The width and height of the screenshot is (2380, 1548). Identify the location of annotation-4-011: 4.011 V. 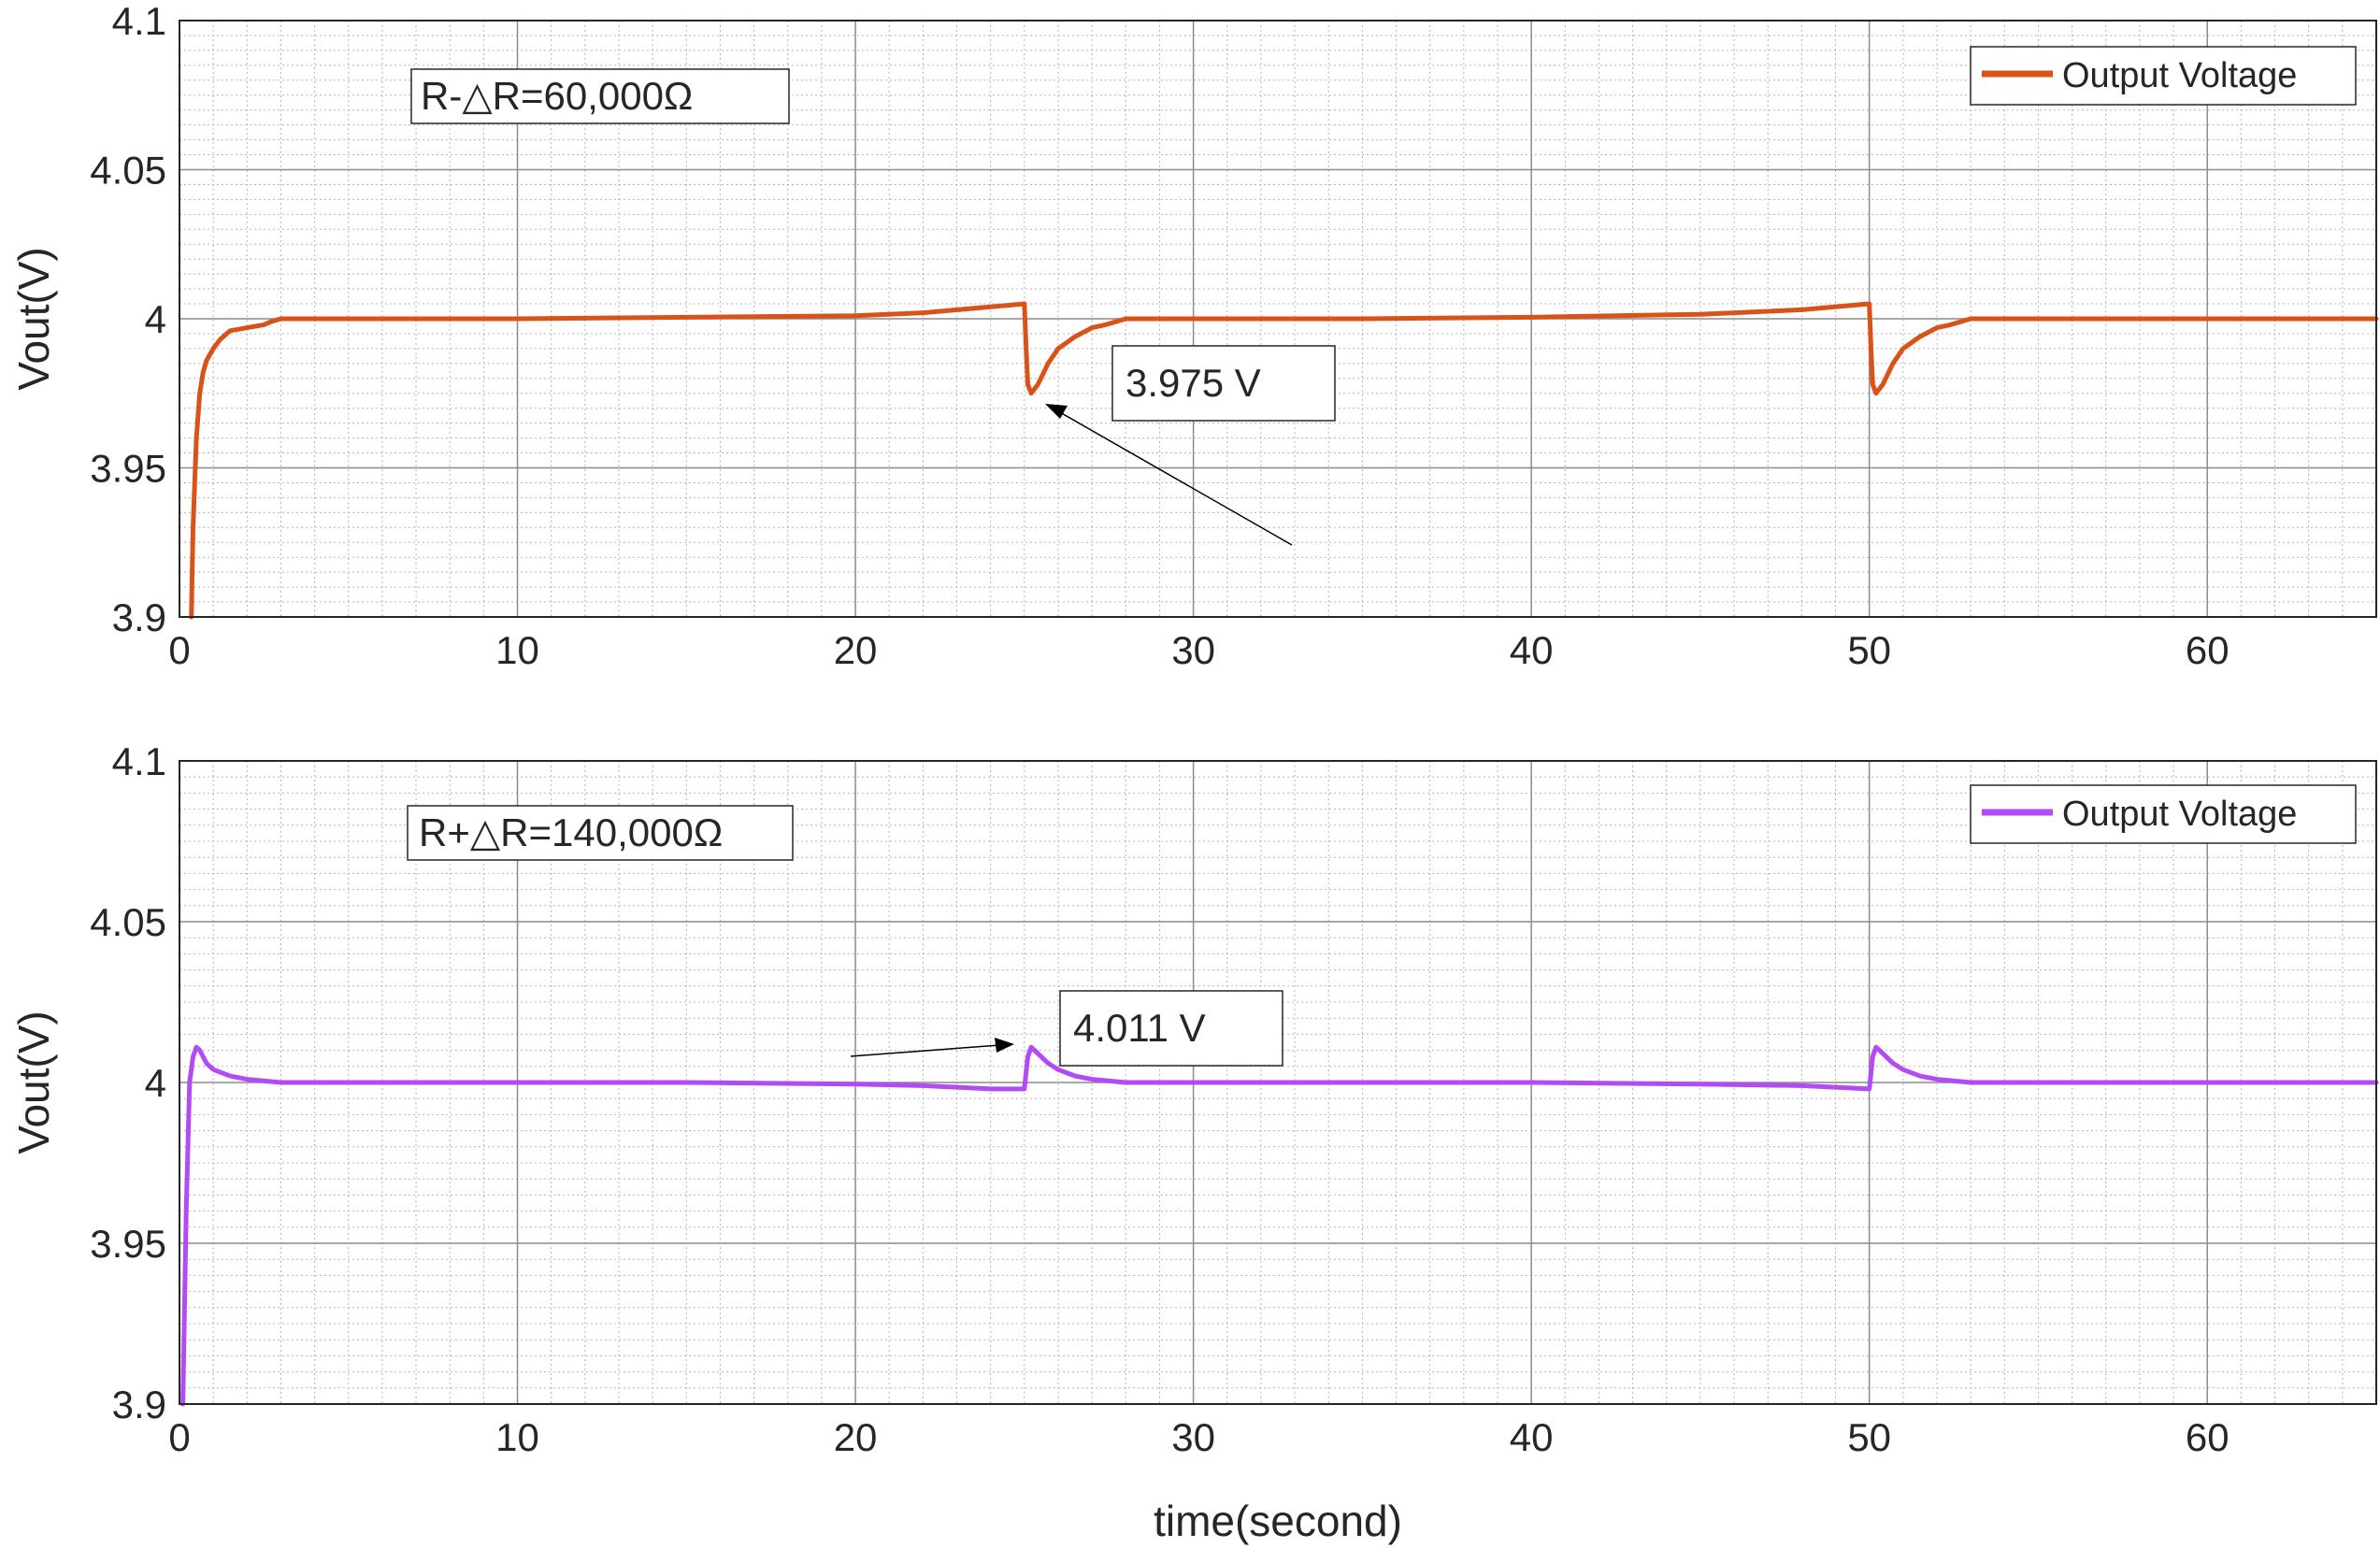
(1066, 1028).